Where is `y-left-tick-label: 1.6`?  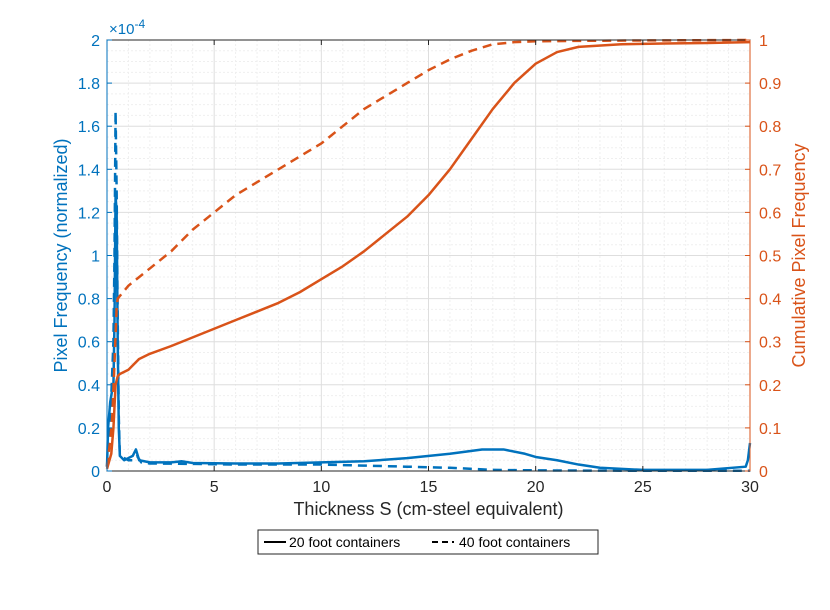
y-left-tick-label: 1.6 is located at coordinates (89, 127).